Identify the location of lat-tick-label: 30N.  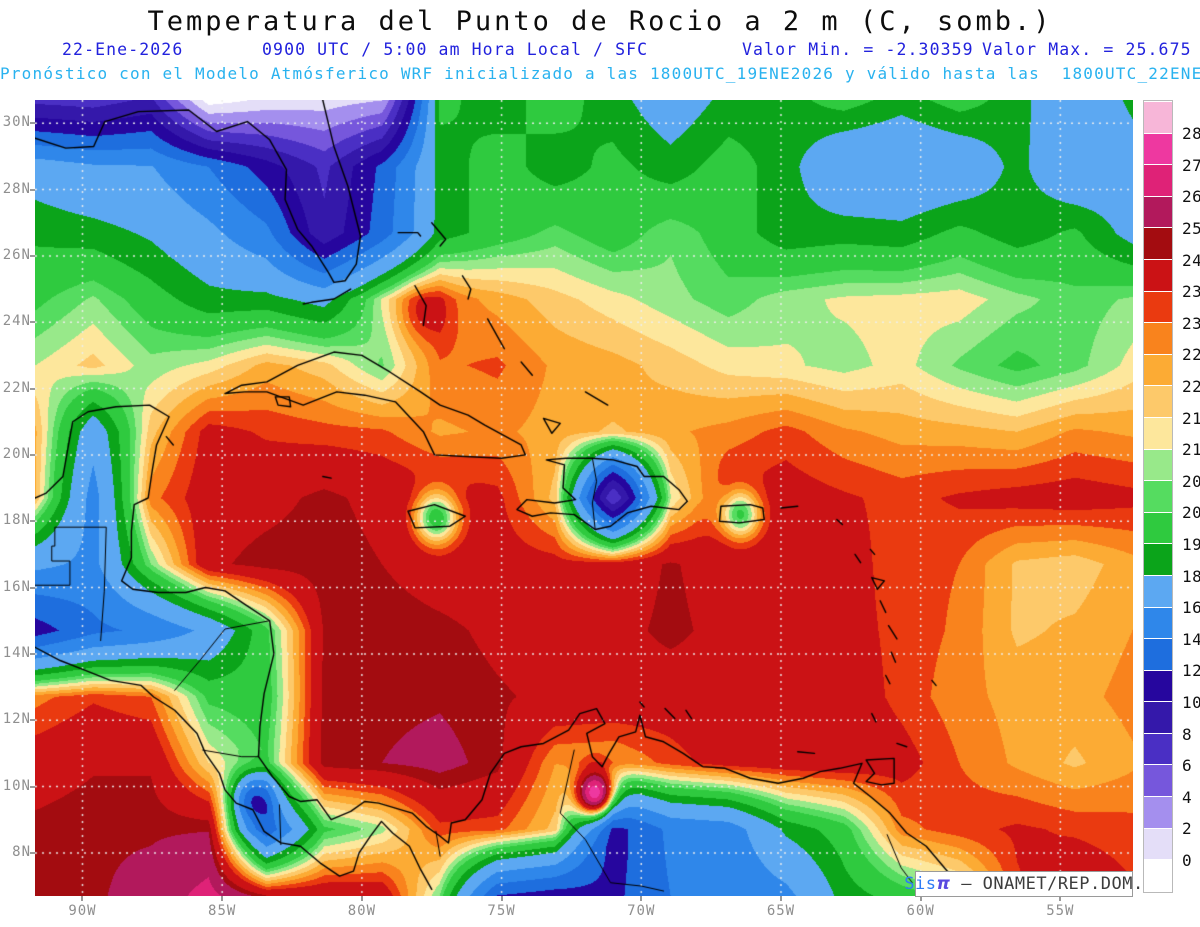
(16, 122).